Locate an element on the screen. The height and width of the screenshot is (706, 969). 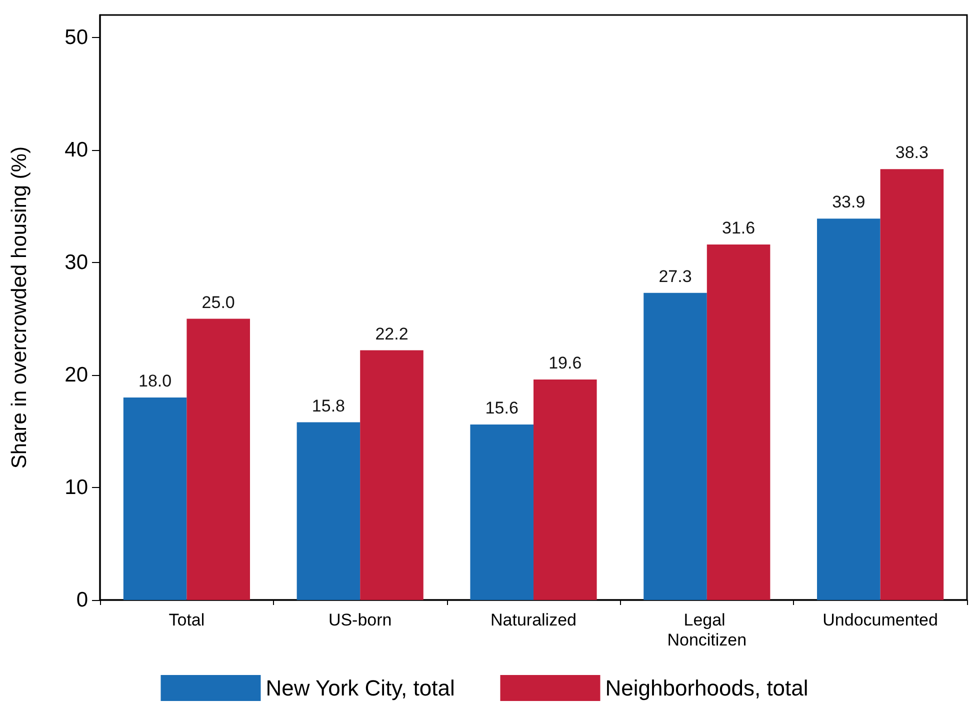
x-tick-label: US-born is located at coordinates (360, 620).